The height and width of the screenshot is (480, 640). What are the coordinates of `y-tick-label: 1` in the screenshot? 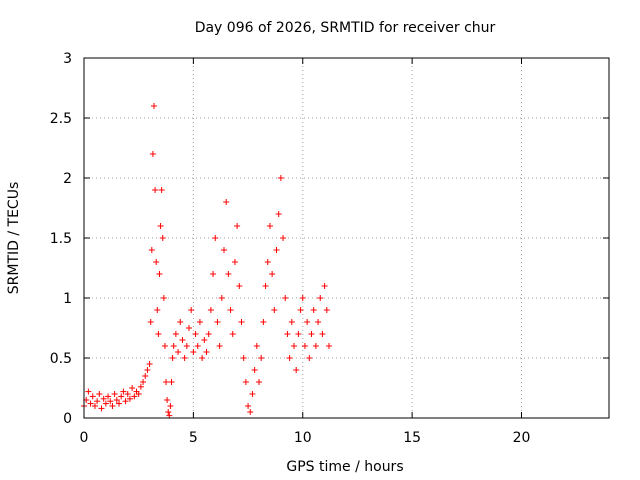 It's located at (67, 299).